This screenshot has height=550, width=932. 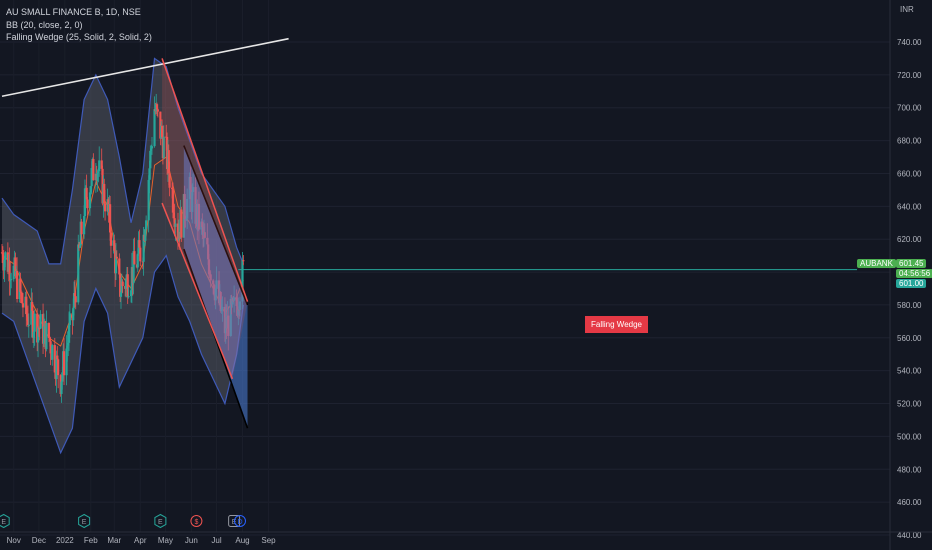 What do you see at coordinates (909, 239) in the screenshot?
I see `y-tick-label: 620.00` at bounding box center [909, 239].